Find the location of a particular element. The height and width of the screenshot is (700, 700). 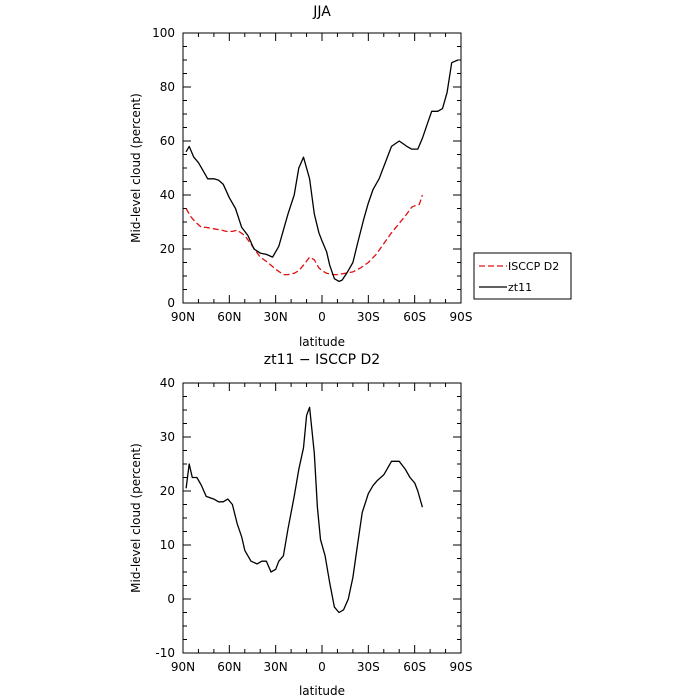

top-chart-x-tick-label: 60N is located at coordinates (229, 317).